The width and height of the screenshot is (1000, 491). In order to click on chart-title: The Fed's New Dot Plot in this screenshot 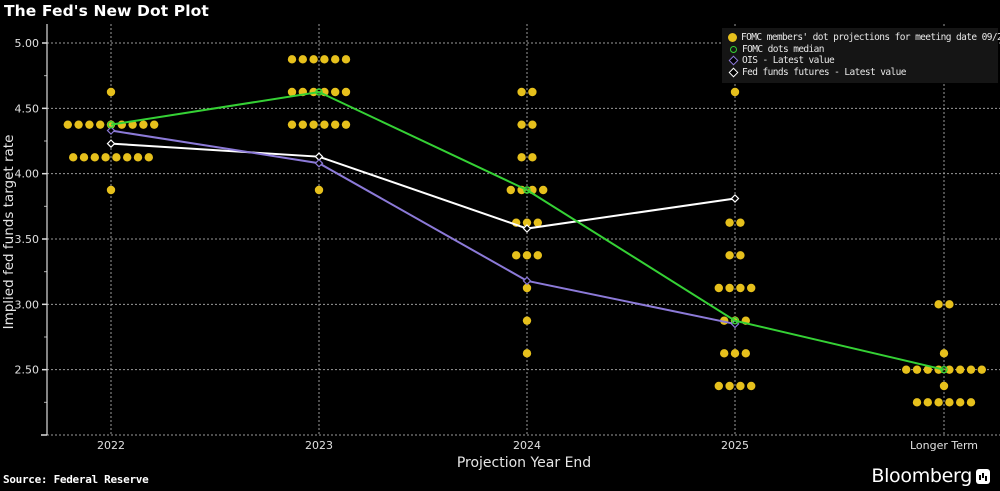, I will do `click(106, 11)`.